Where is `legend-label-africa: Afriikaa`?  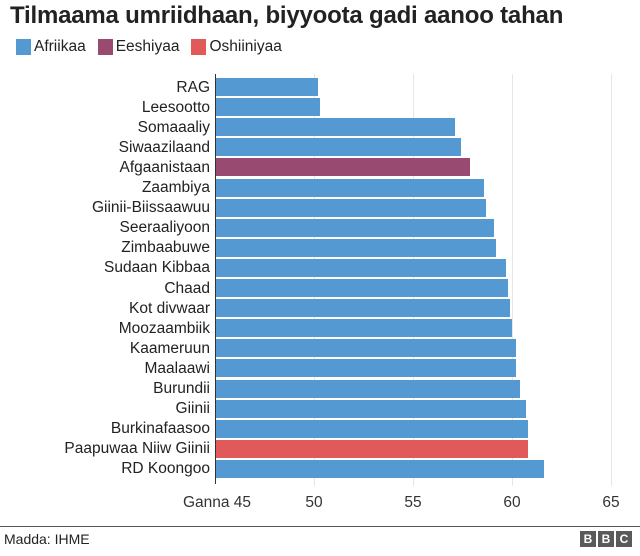
legend-label-africa: Afriikaa is located at coordinates (60, 46).